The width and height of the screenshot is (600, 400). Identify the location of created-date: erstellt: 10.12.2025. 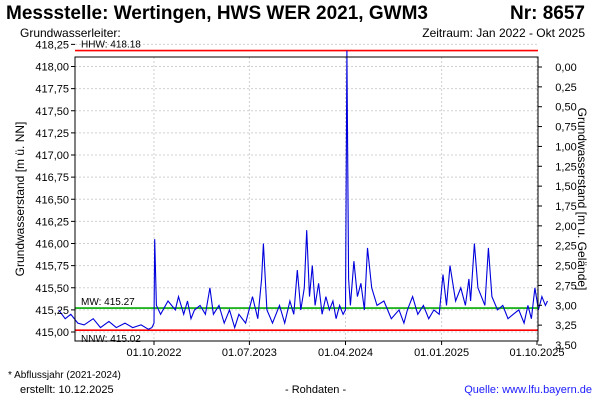
(67, 390).